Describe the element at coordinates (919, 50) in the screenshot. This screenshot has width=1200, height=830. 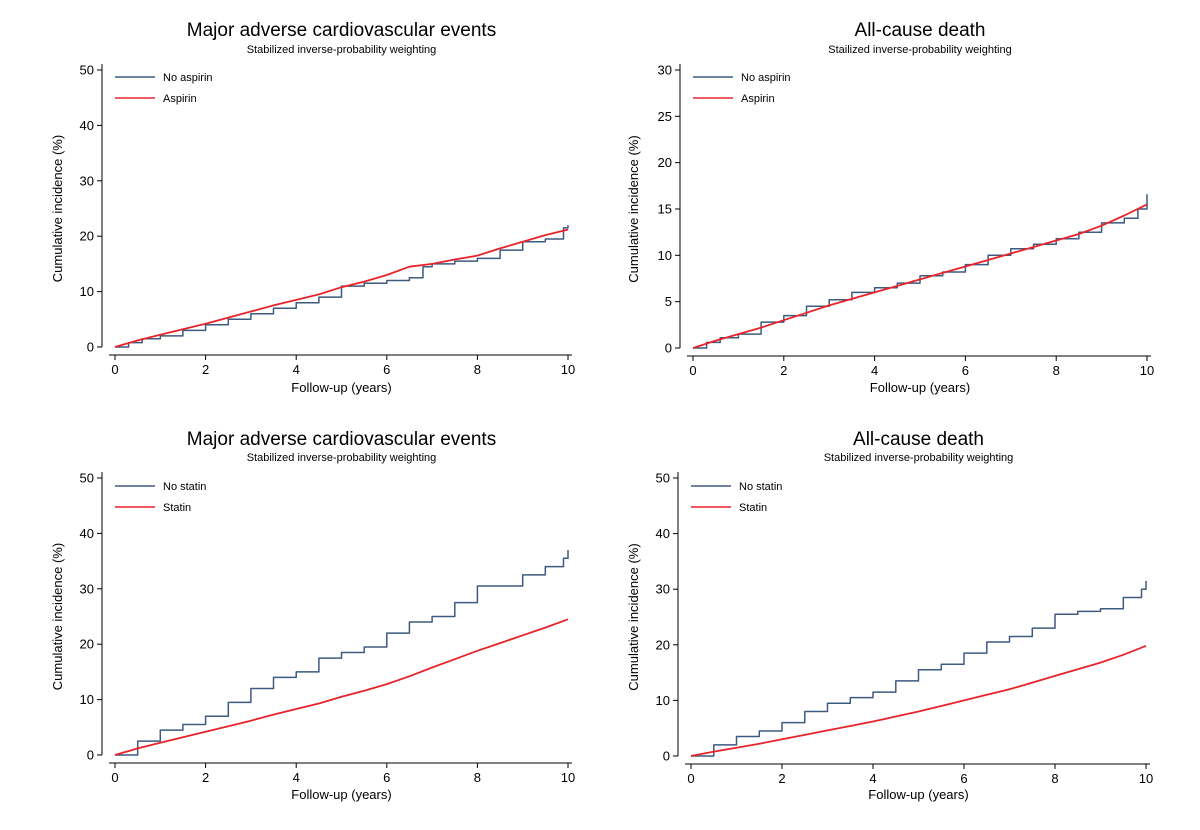
I see `chart-subtitle: Stailized inverse-probability weighting` at that location.